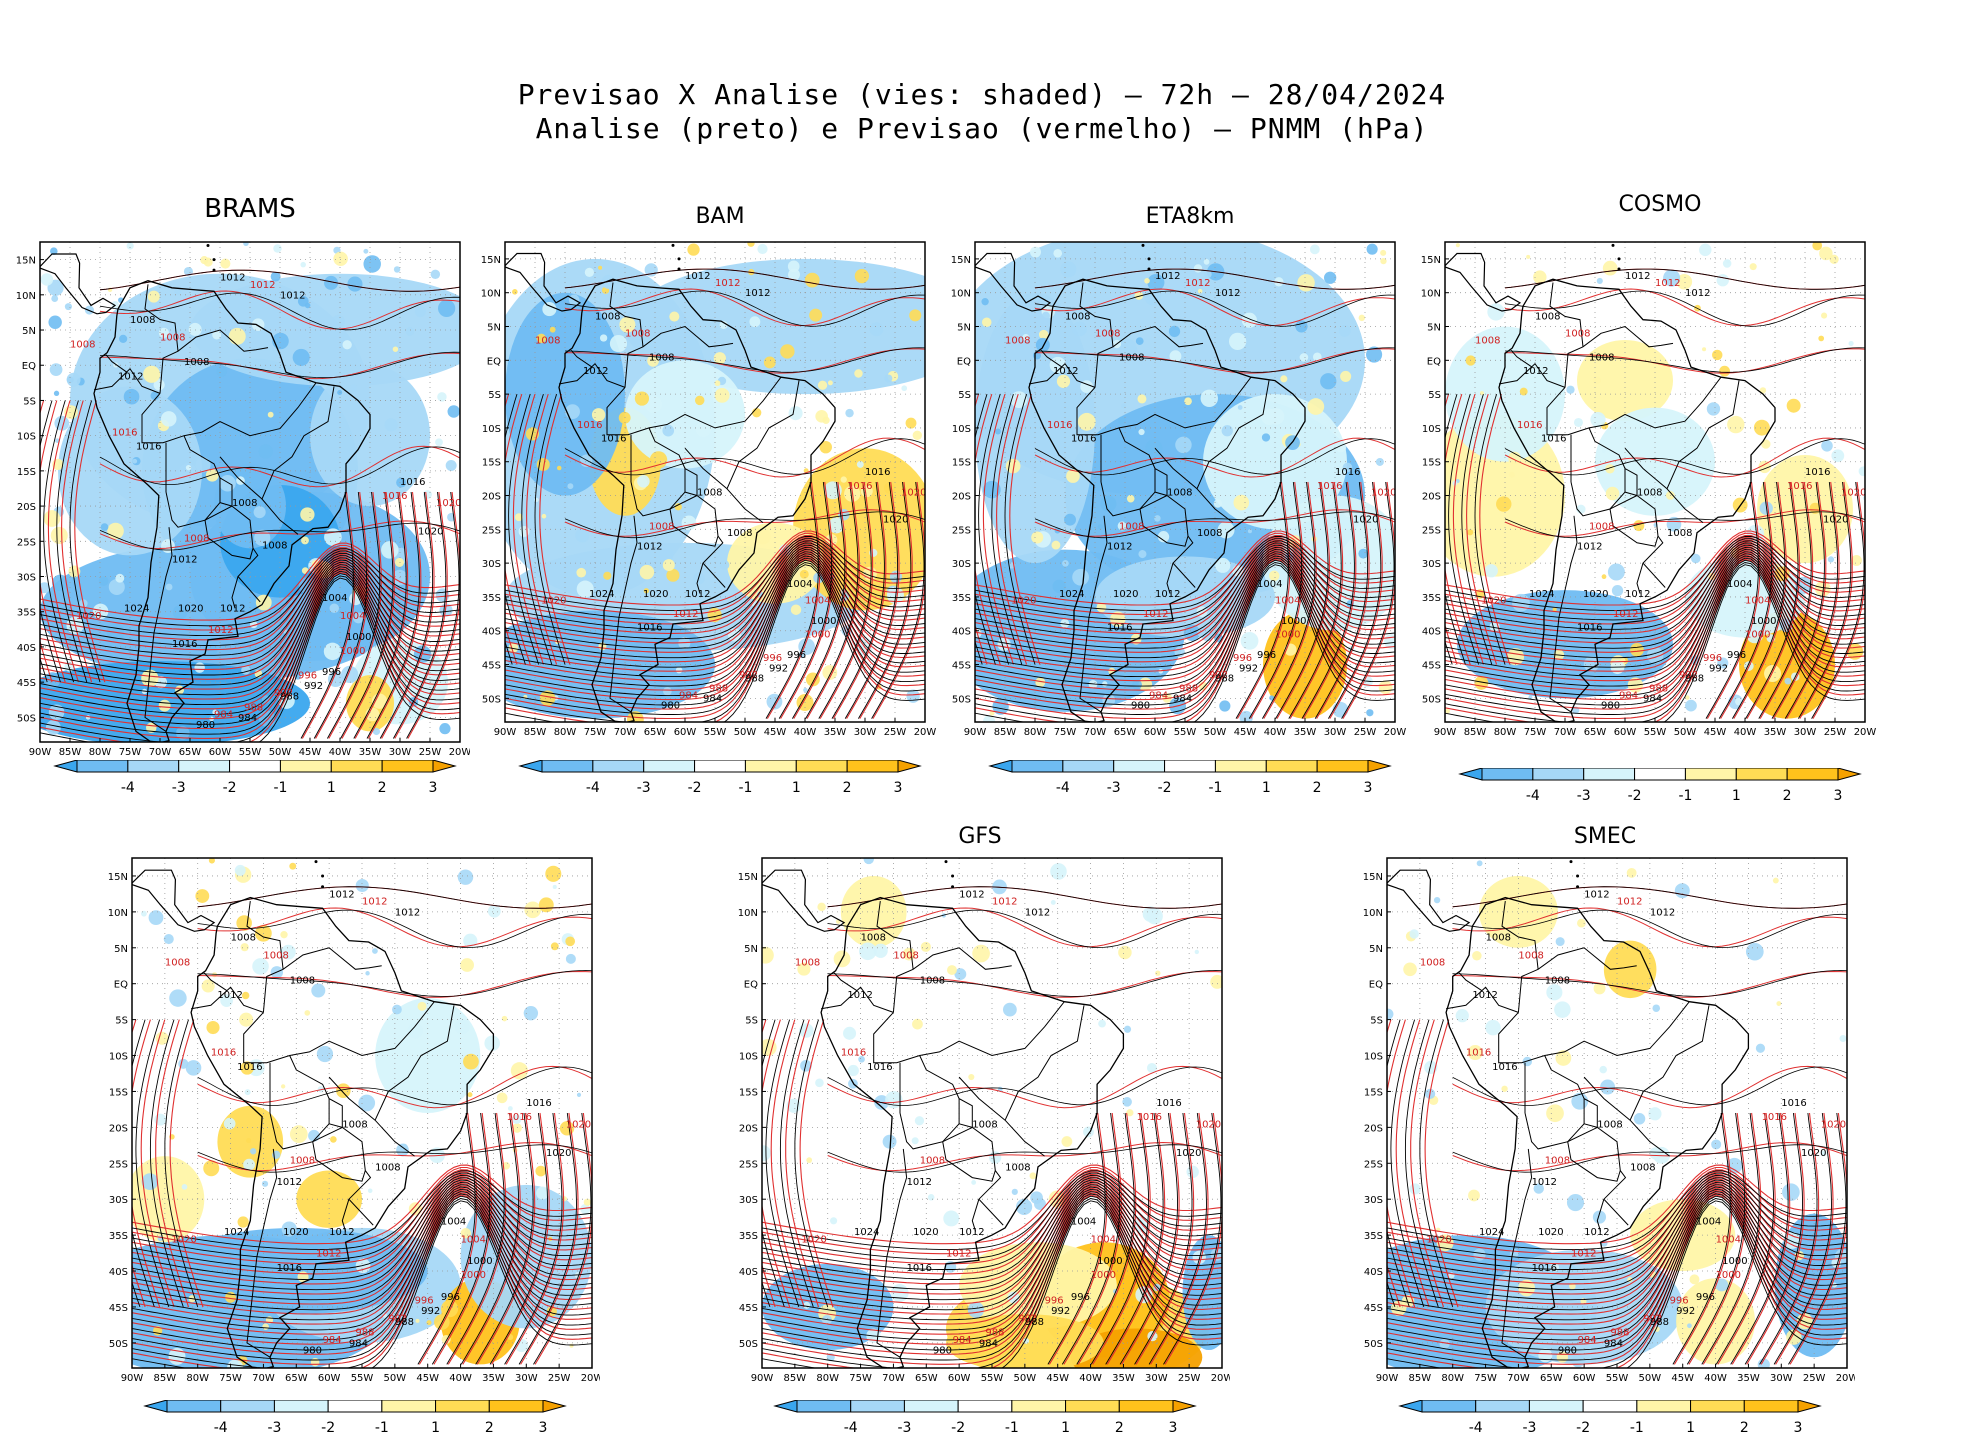 The height and width of the screenshot is (1442, 1964). I want to click on lat-tick-label: 50S, so click(118, 1344).